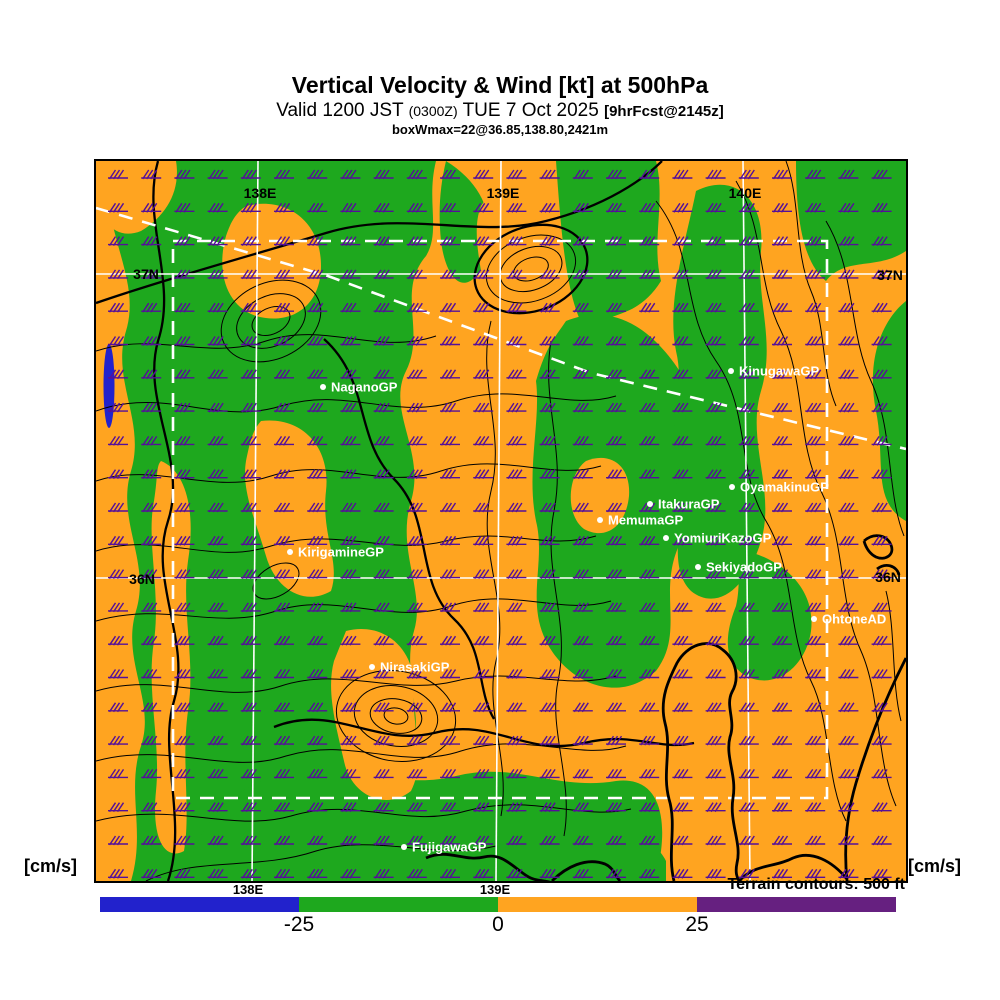  What do you see at coordinates (531, 111) in the screenshot?
I see `valid-time-part2: TUE 7 Oct 2025` at bounding box center [531, 111].